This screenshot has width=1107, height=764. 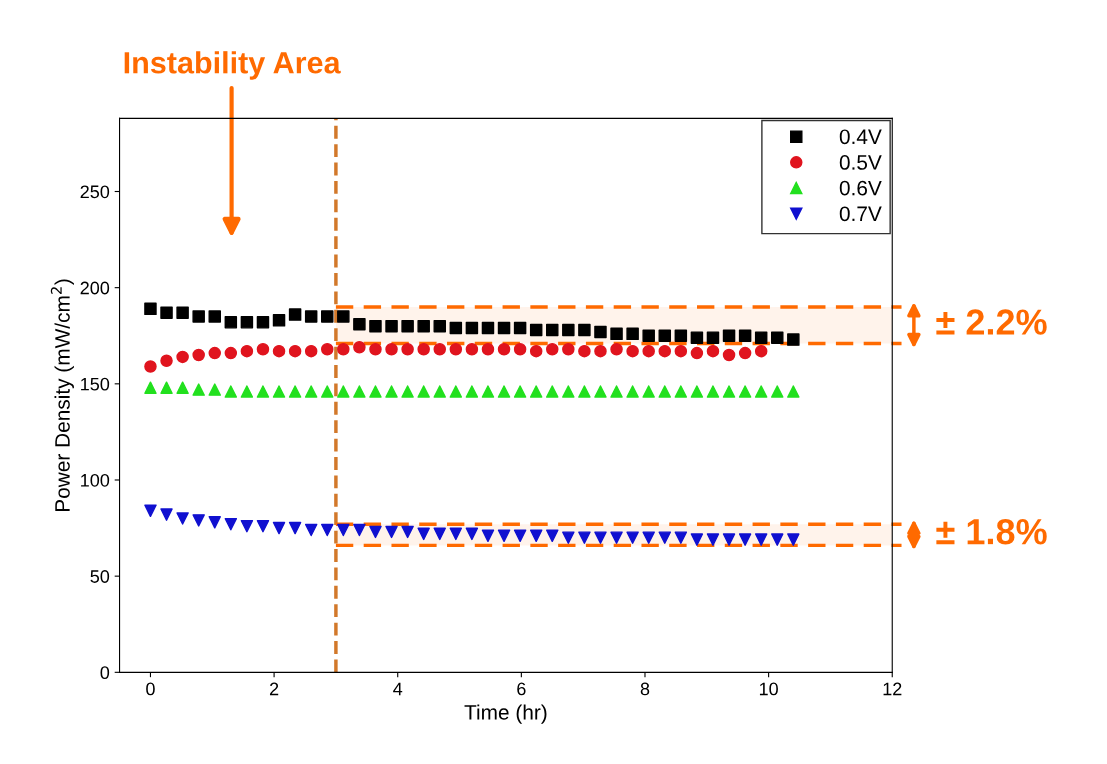 What do you see at coordinates (95, 384) in the screenshot?
I see `y-tick-label: 150` at bounding box center [95, 384].